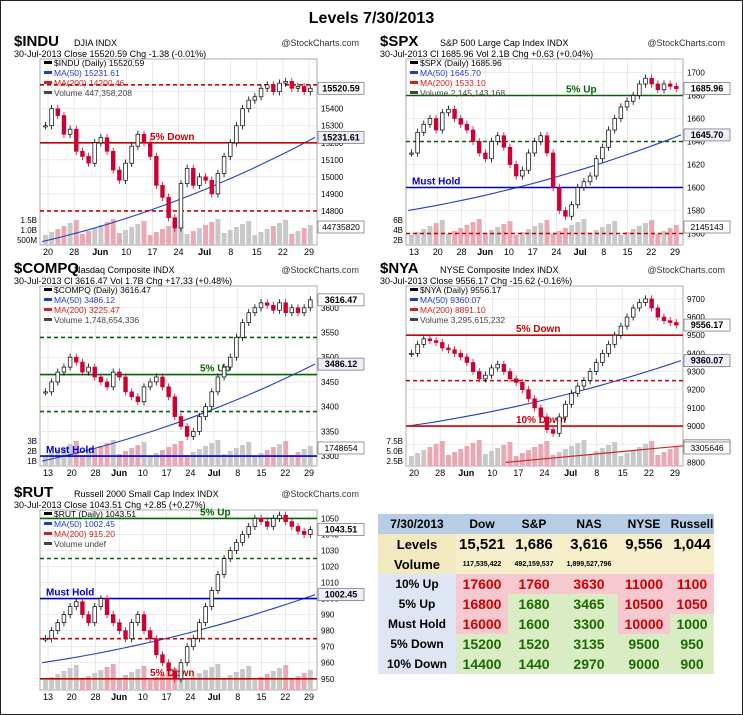 The width and height of the screenshot is (743, 715). What do you see at coordinates (124, 270) in the screenshot?
I see `chart-subtitle-compq: Nasdaq Composite INDX` at bounding box center [124, 270].